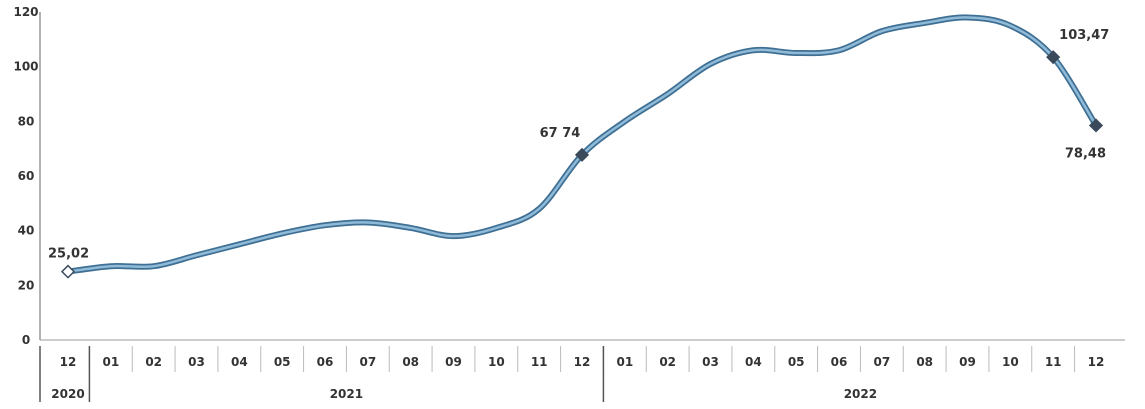 The image size is (1145, 409). What do you see at coordinates (26, 121) in the screenshot?
I see `y-tick-label-80: 80` at bounding box center [26, 121].